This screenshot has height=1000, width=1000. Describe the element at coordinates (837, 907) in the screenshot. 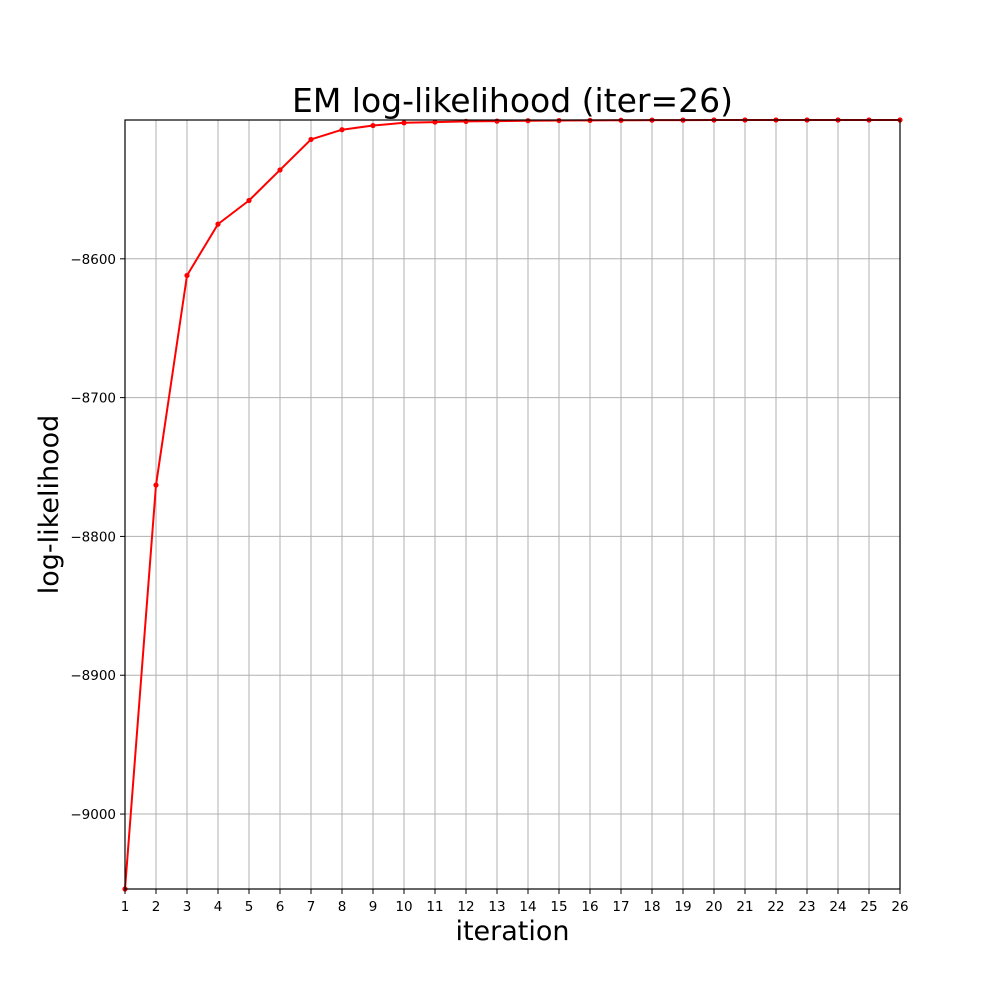

I see `x-tick-label: 24` at that location.